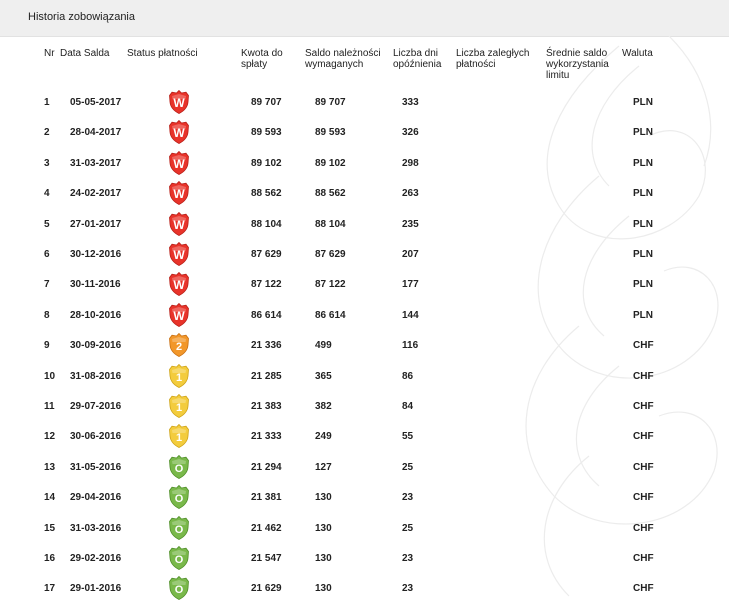 This screenshot has width=729, height=613. What do you see at coordinates (266, 406) in the screenshot?
I see `cell-amount: 21 383` at bounding box center [266, 406].